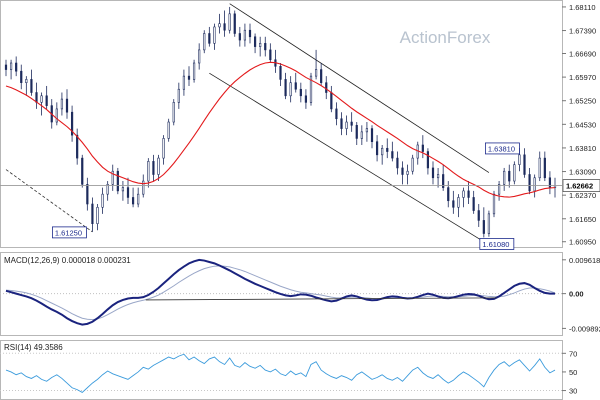  I want to click on dashed-trendline, so click(49, 201).